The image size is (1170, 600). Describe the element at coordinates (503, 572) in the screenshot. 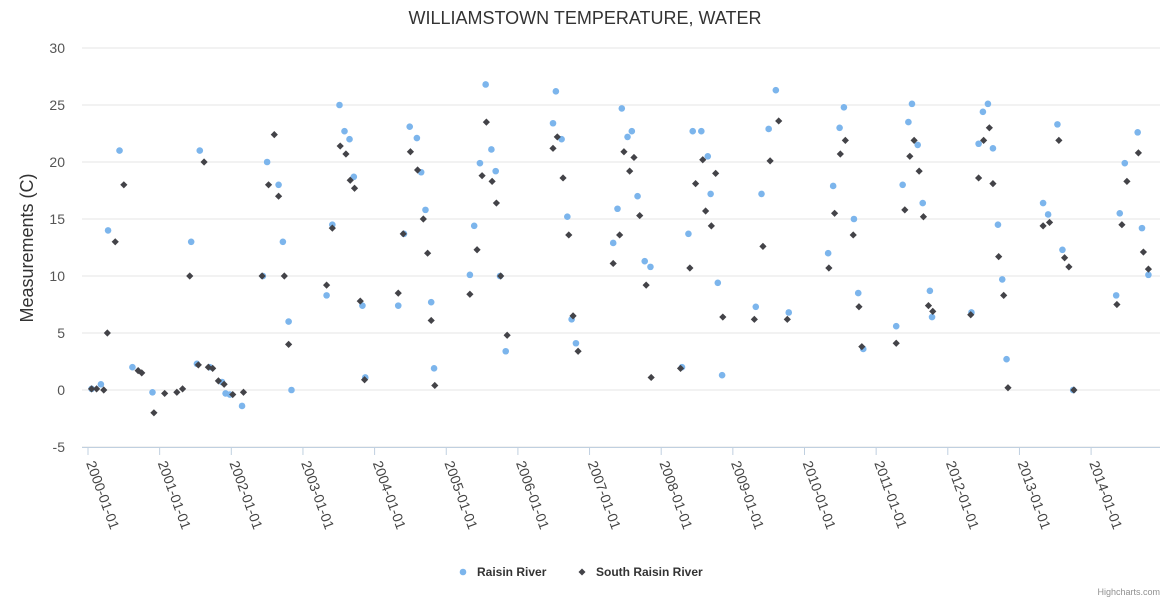

I see `legend-item-raisin-river: Raisin River` at that location.